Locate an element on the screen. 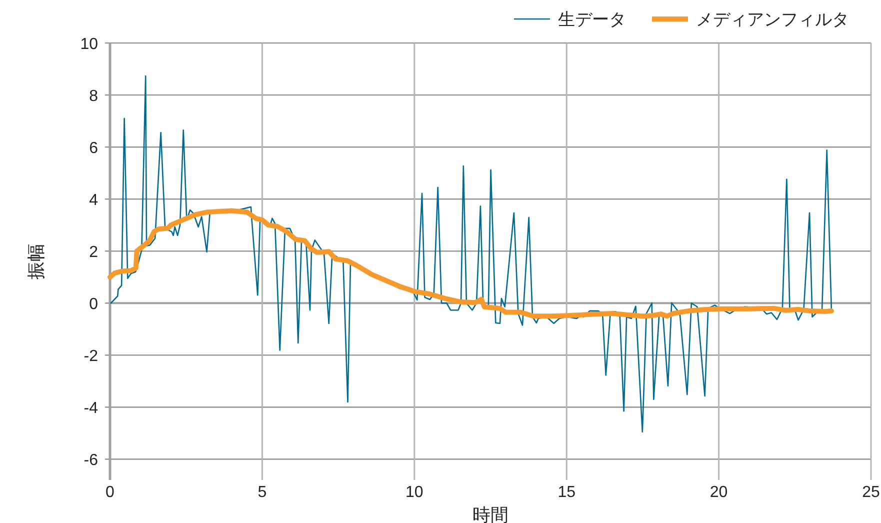 The image size is (881, 523). y-tick-label: -4 is located at coordinates (91, 409).